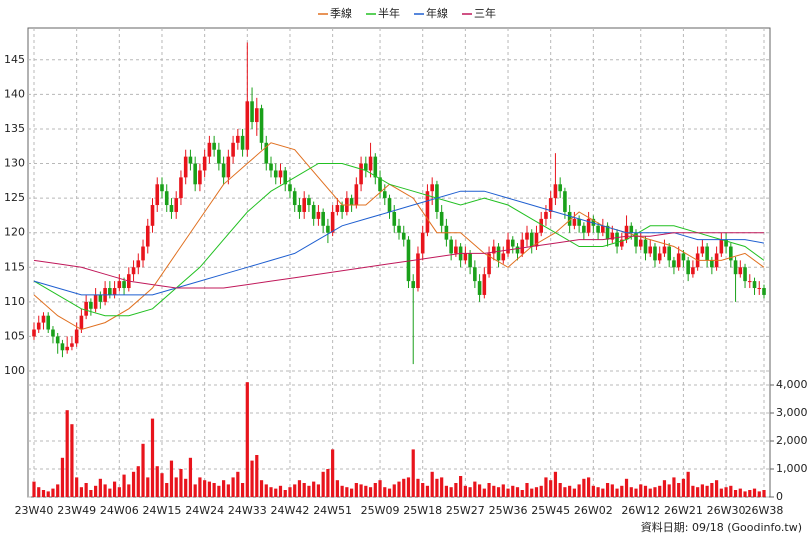 This screenshot has height=540, width=808. What do you see at coordinates (792, 440) in the screenshot?
I see `y2-tick-label: 2,000` at bounding box center [792, 440].